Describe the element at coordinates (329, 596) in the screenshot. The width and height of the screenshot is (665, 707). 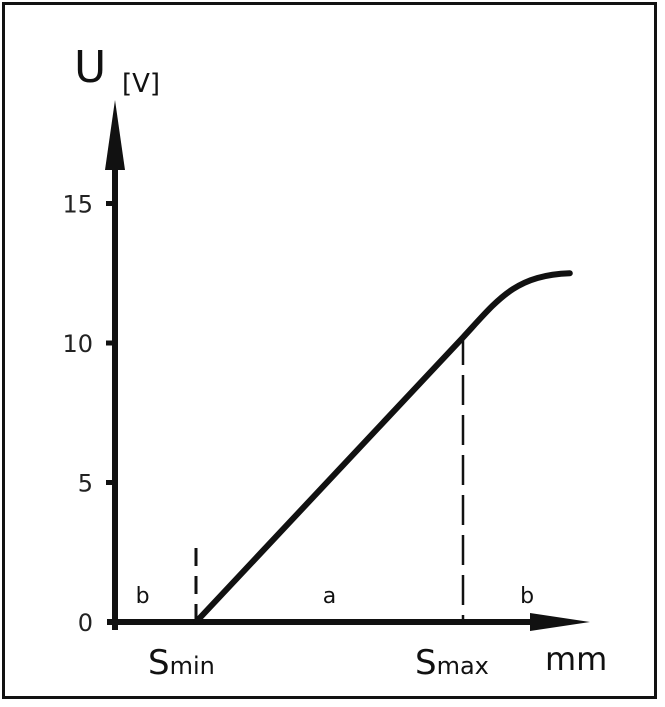
I see `region-label-a: a` at that location.